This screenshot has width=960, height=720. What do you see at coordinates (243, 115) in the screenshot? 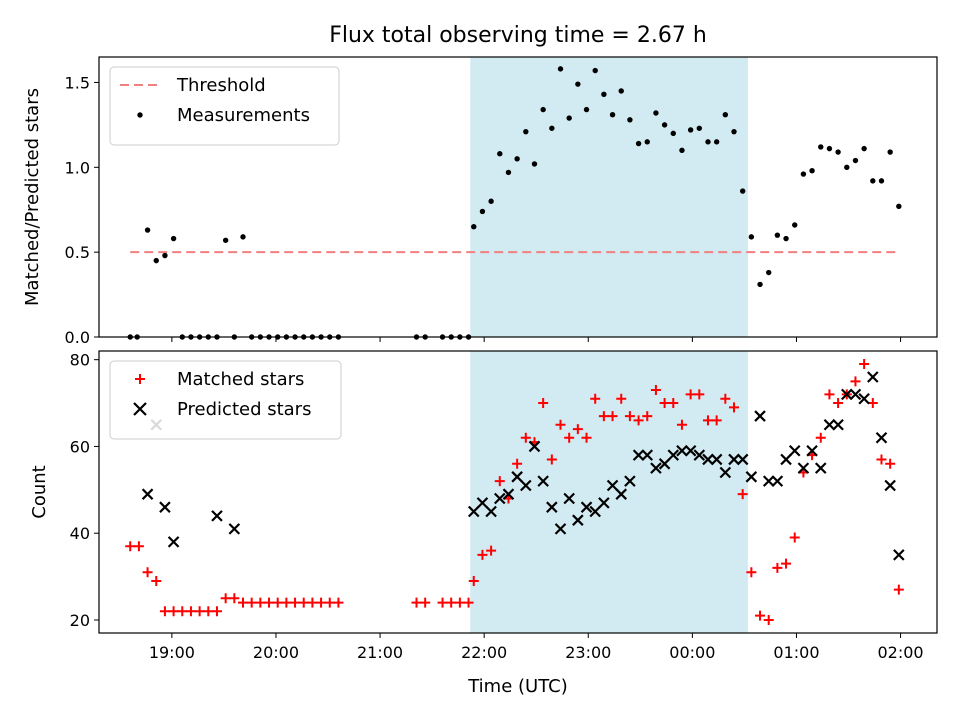
I see `legend-label: Measurements` at bounding box center [243, 115].